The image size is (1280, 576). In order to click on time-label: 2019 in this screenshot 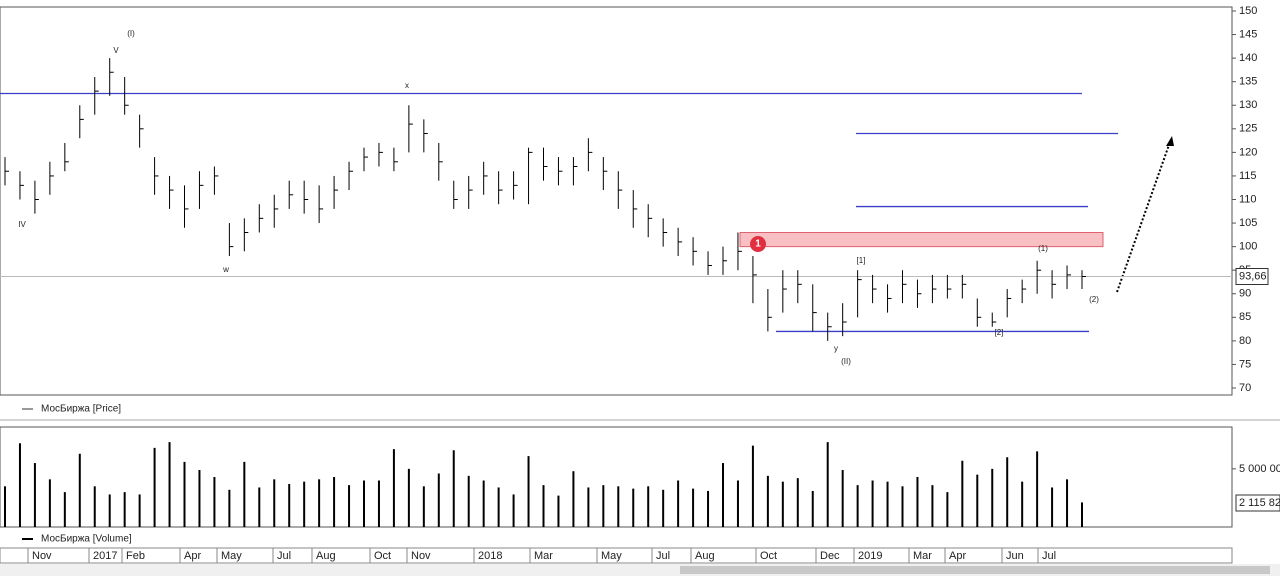, I will do `click(870, 556)`.